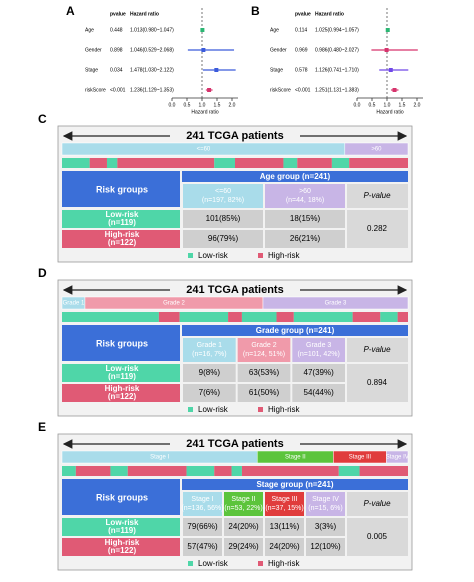 The image size is (474, 582). Describe the element at coordinates (325, 508) in the screenshot. I see `subheader-detail: (n=15, 6%)` at that location.